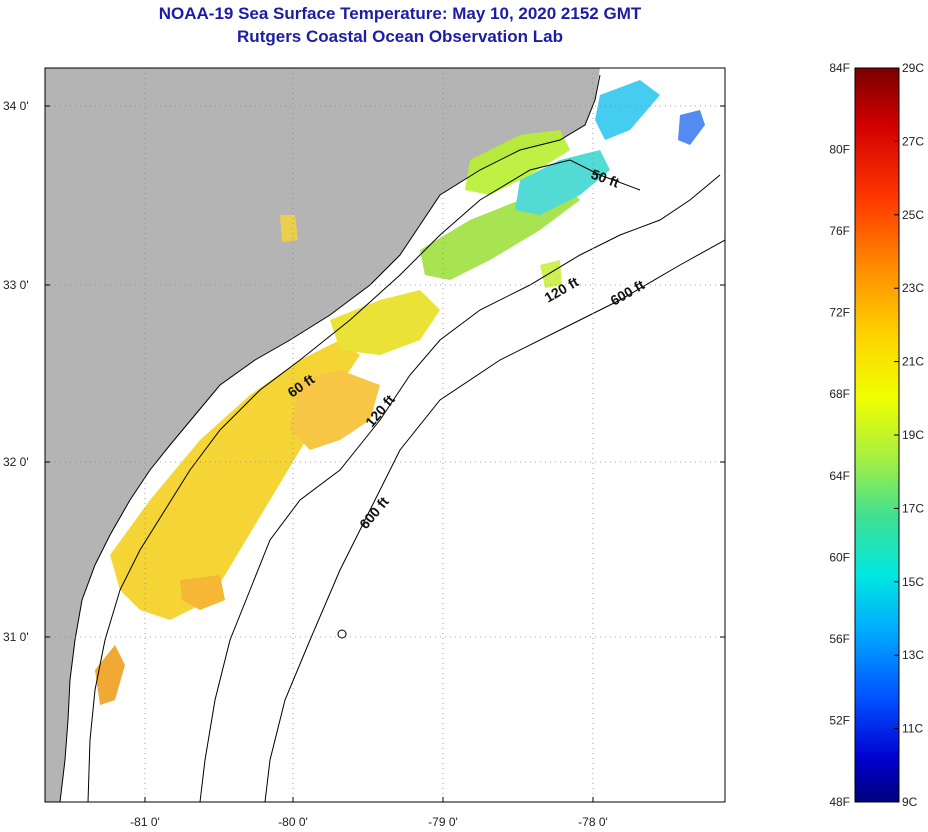 The image size is (928, 832). Describe the element at coordinates (839, 394) in the screenshot. I see `colorbar-label-f: 68F` at that location.